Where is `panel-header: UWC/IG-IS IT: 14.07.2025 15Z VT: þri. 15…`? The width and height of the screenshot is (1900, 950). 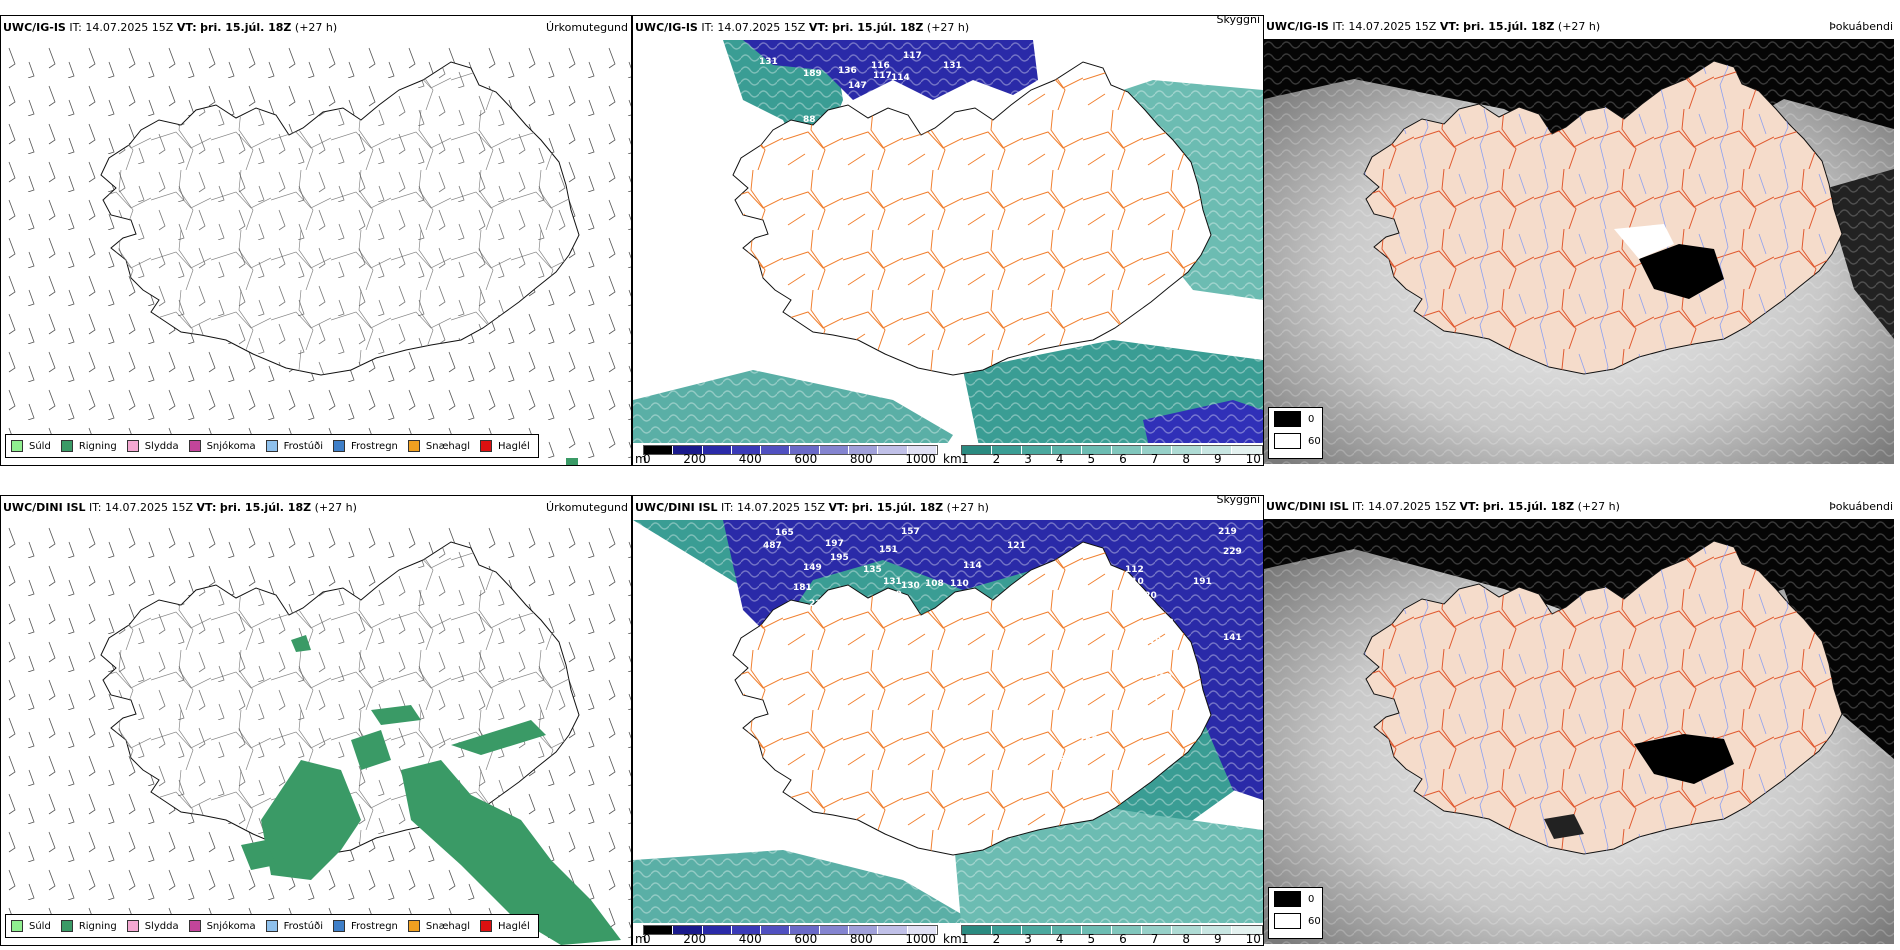 panel-header: UWC/IG-IS IT: 14.07.2025 15Z VT: þri. 15… is located at coordinates (1580, 27).